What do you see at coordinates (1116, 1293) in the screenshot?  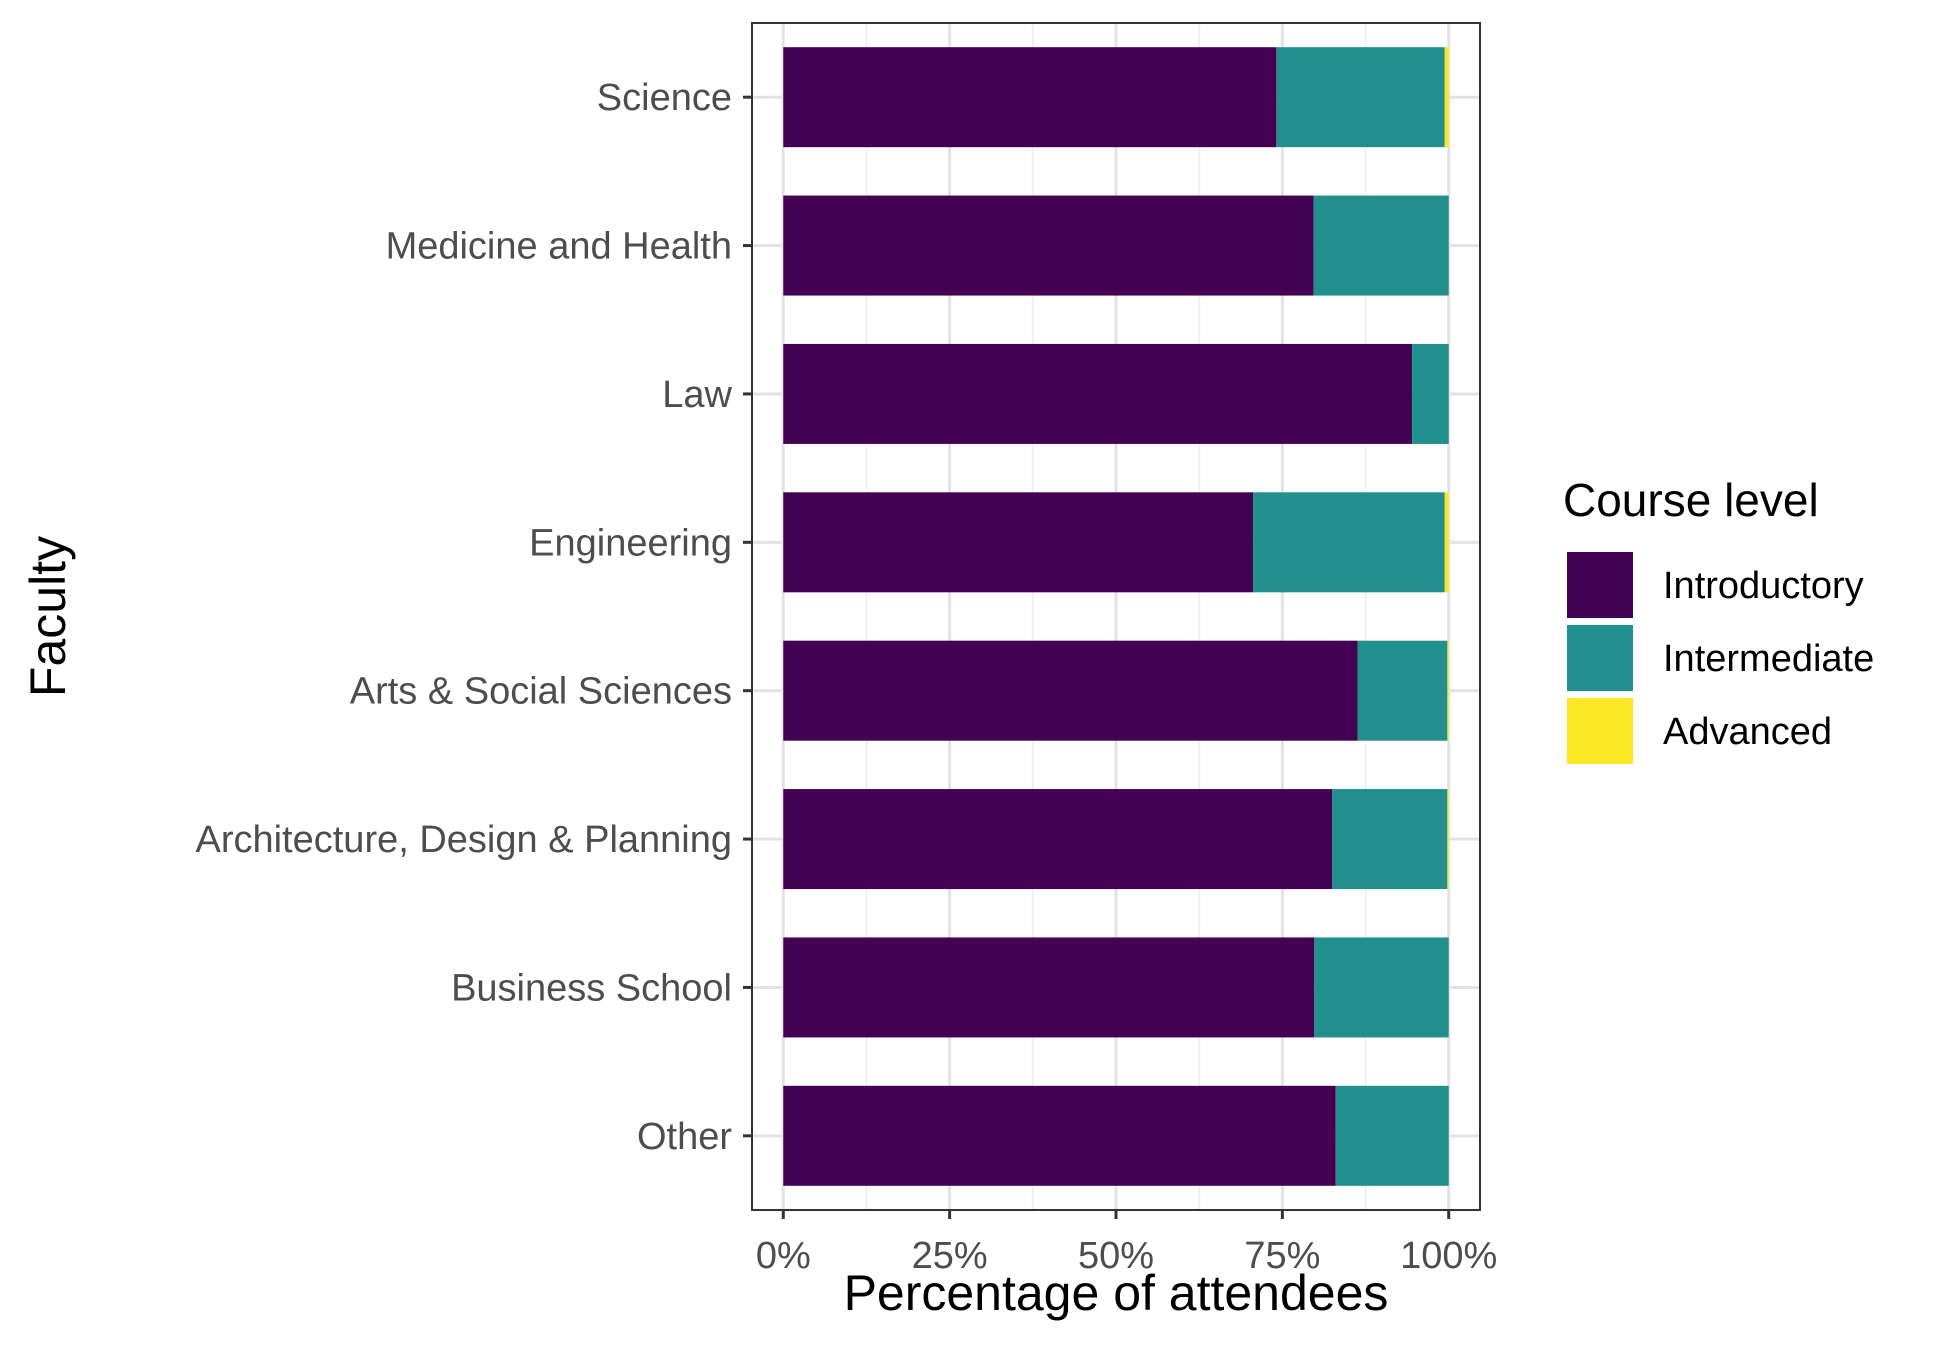 I see `x-axis-title: Percentage of attendees` at bounding box center [1116, 1293].